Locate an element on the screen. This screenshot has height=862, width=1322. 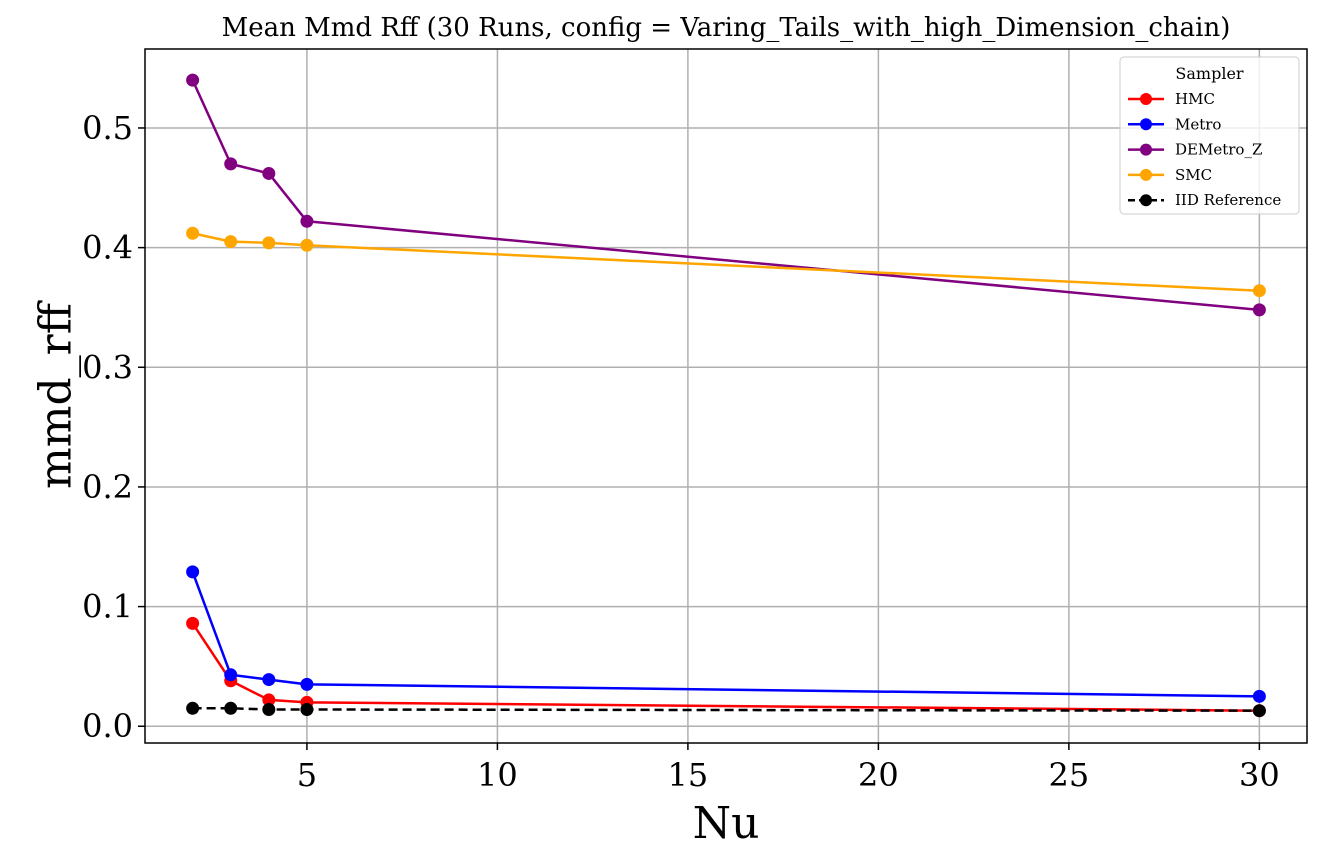
x-tick-label: 25 is located at coordinates (1069, 775).